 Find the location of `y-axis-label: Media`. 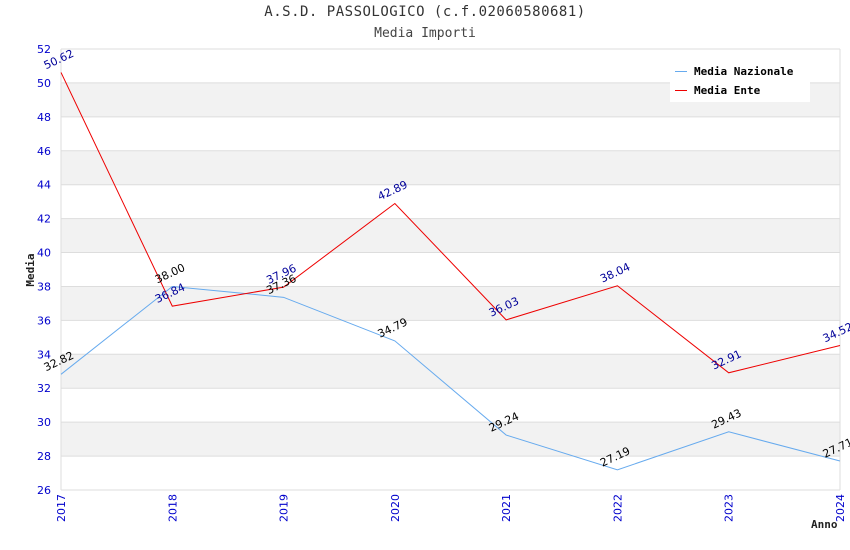

y-axis-label: Media is located at coordinates (30, 269).